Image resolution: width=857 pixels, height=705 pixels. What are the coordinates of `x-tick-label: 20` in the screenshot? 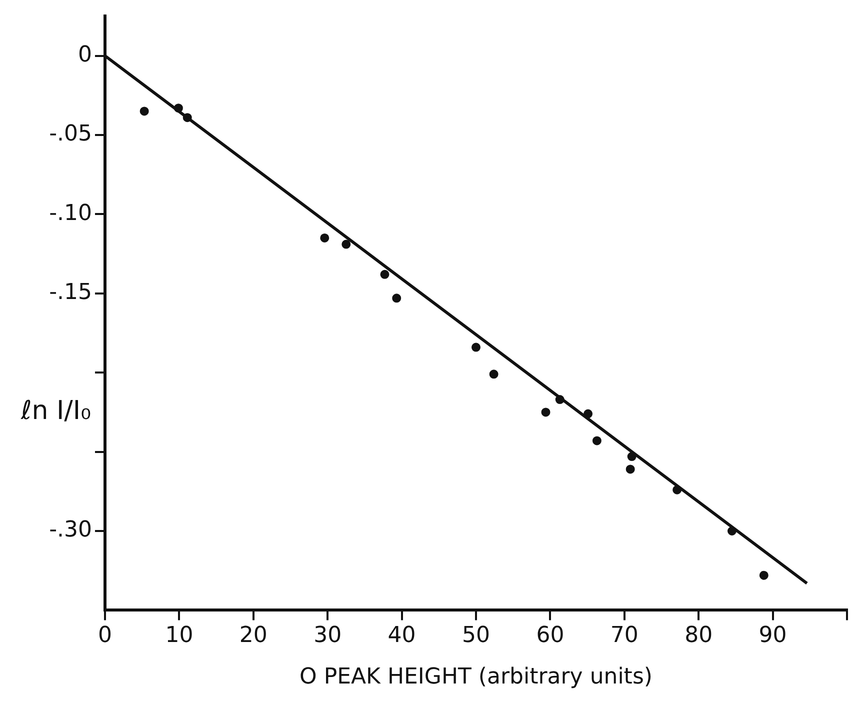 It's located at (253, 635).